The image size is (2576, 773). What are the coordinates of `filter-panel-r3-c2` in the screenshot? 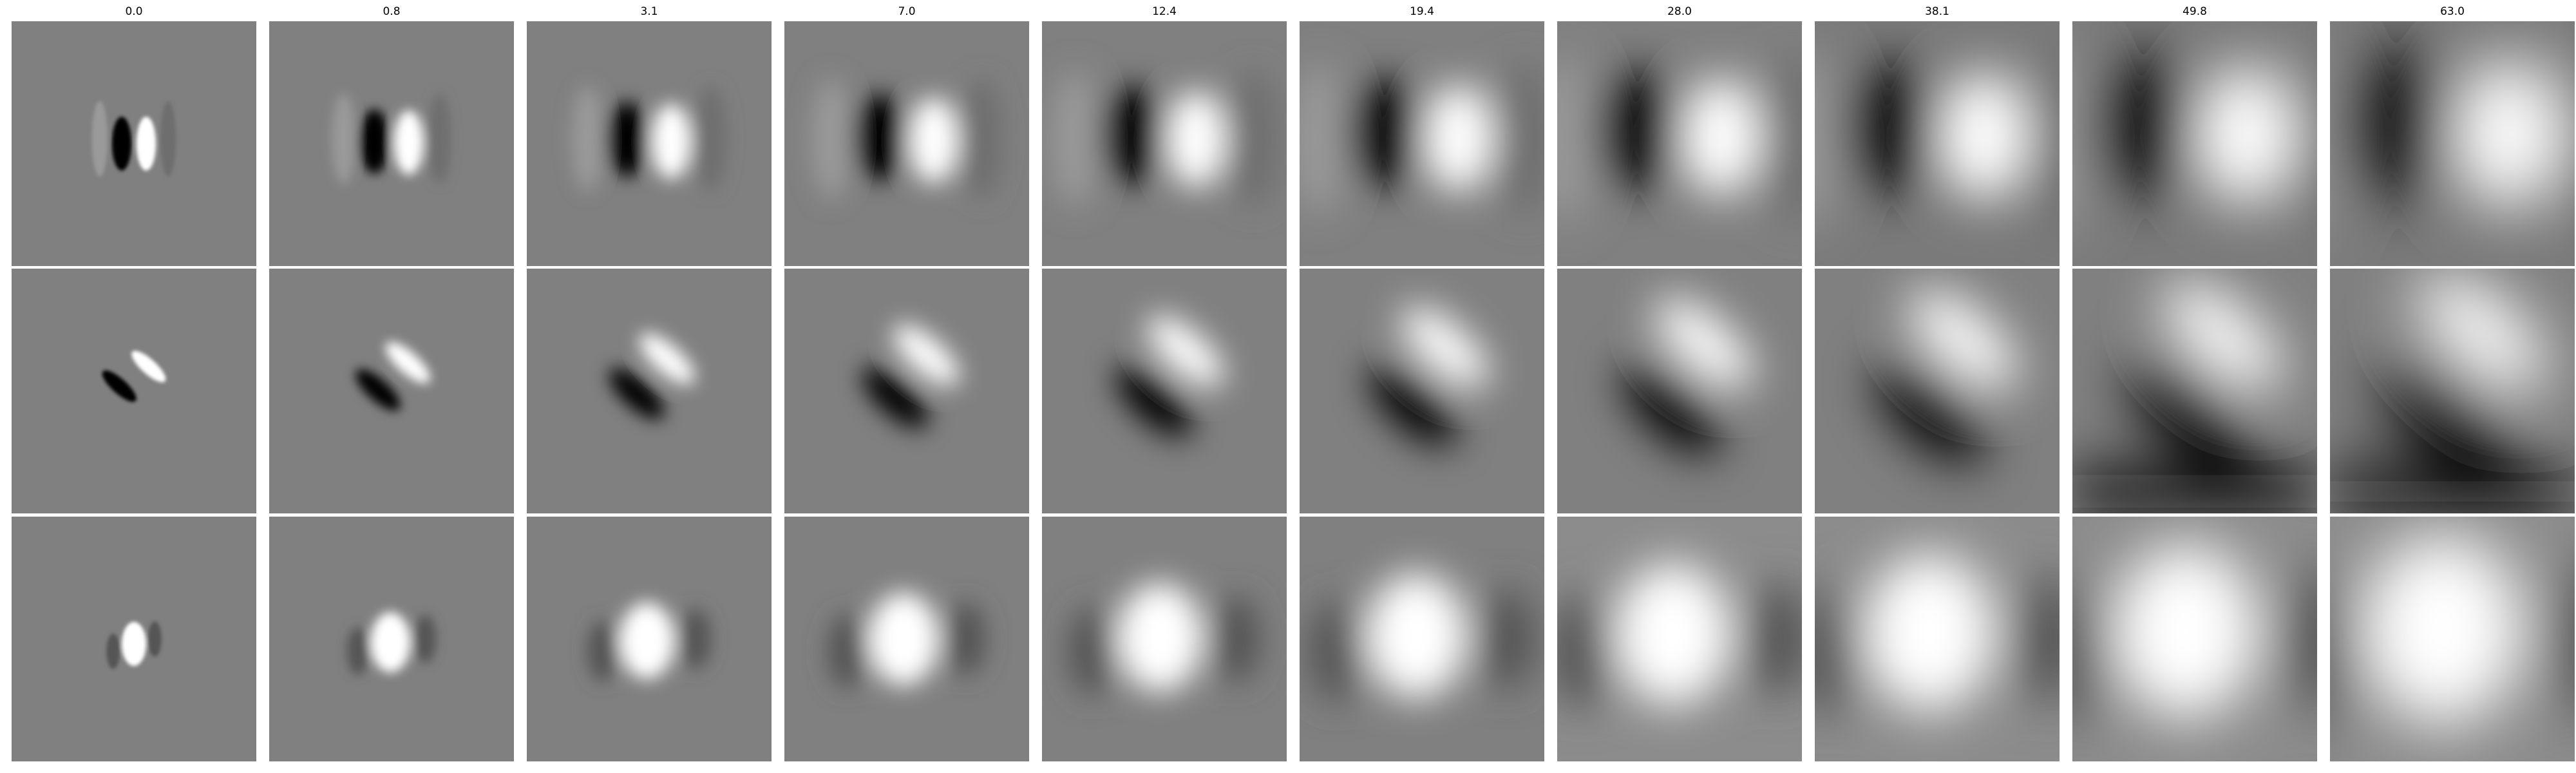 It's located at (391, 639).